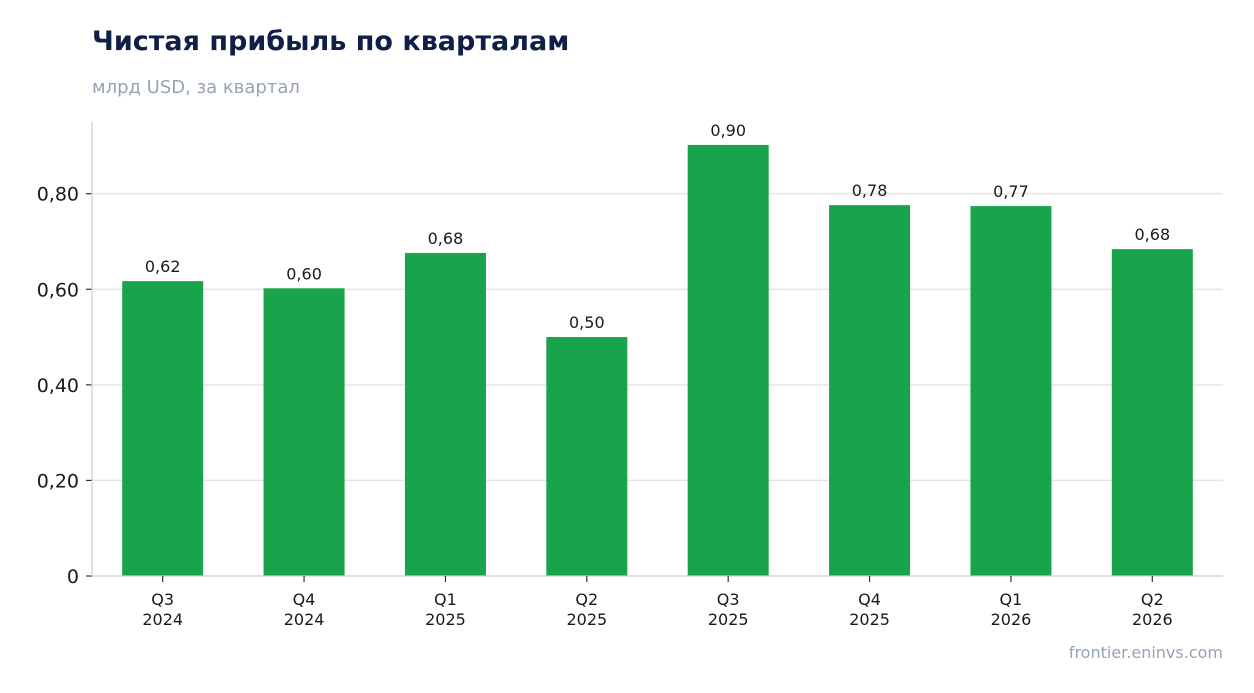 This screenshot has width=1254, height=693. Describe the element at coordinates (870, 190) in the screenshot. I see `data-label: 0,78` at that location.